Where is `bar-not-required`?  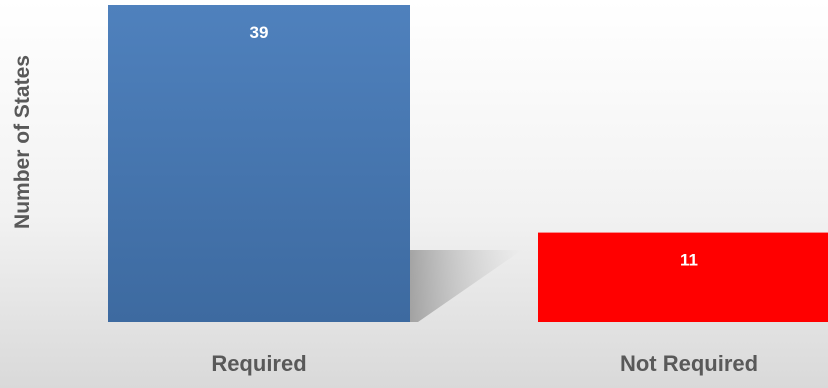
bar-not-required is located at coordinates (683, 277).